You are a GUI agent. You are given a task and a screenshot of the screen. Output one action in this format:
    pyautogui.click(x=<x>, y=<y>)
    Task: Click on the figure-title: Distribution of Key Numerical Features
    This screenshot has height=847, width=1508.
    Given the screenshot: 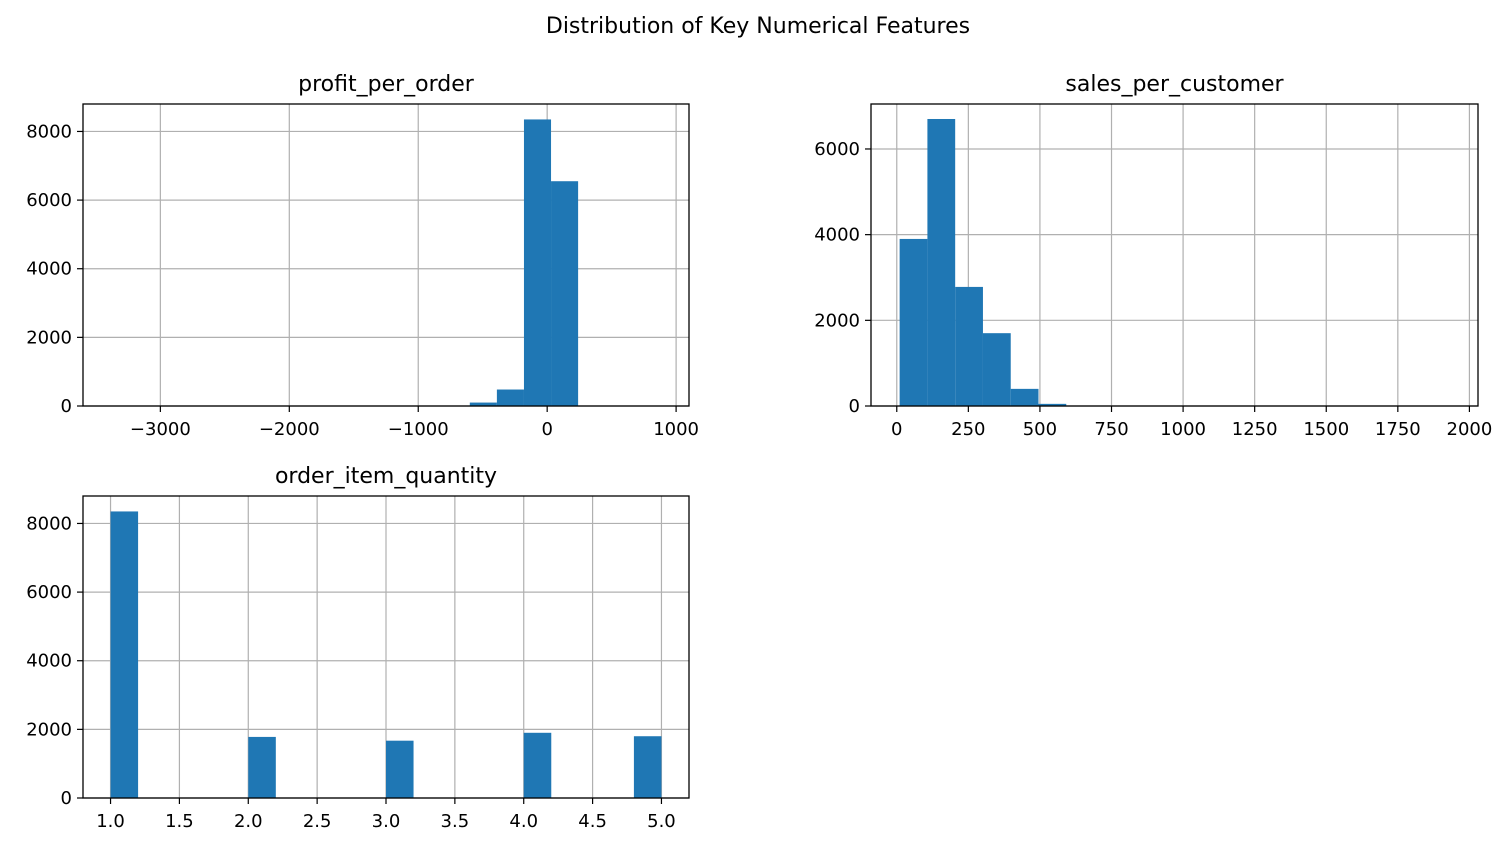 What is the action you would take?
    pyautogui.click(x=758, y=26)
    